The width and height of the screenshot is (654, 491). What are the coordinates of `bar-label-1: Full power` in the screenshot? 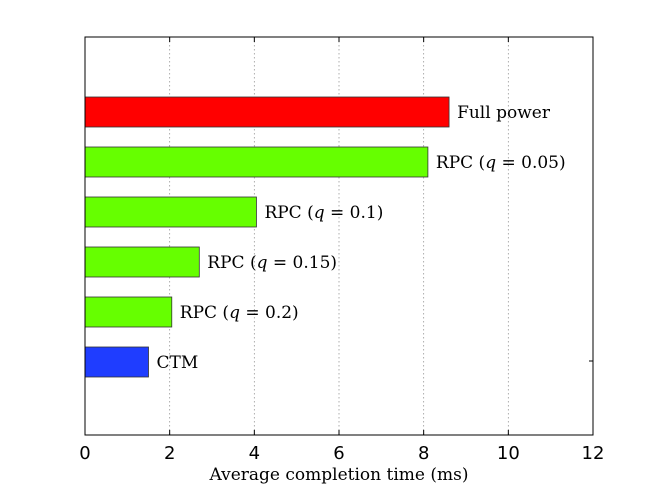 It's located at (504, 113).